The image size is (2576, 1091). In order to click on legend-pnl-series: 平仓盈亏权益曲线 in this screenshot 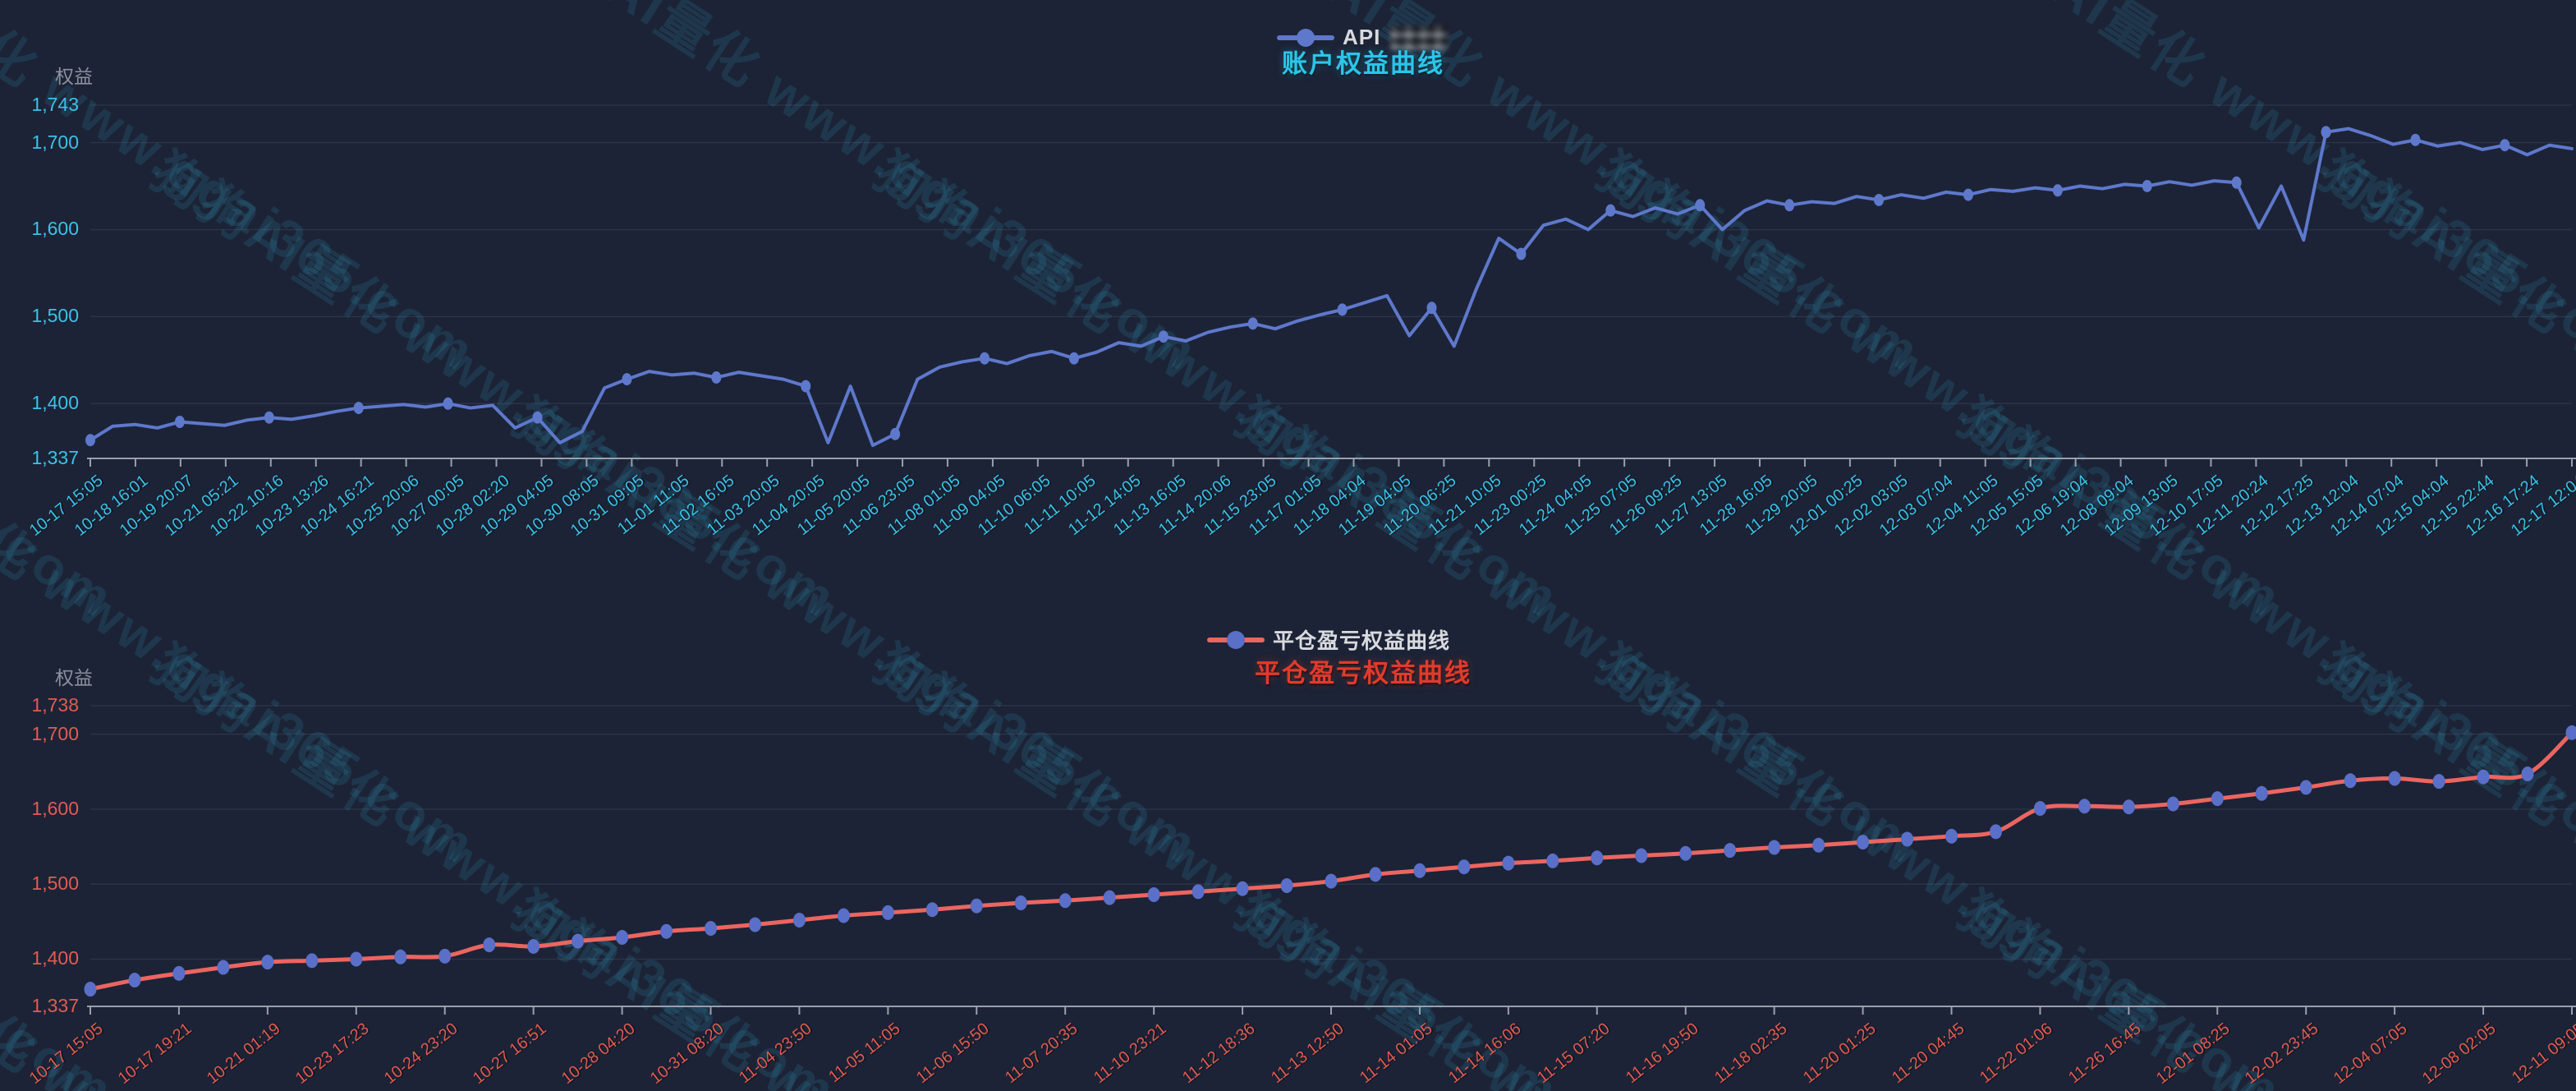, I will do `click(1328, 639)`.